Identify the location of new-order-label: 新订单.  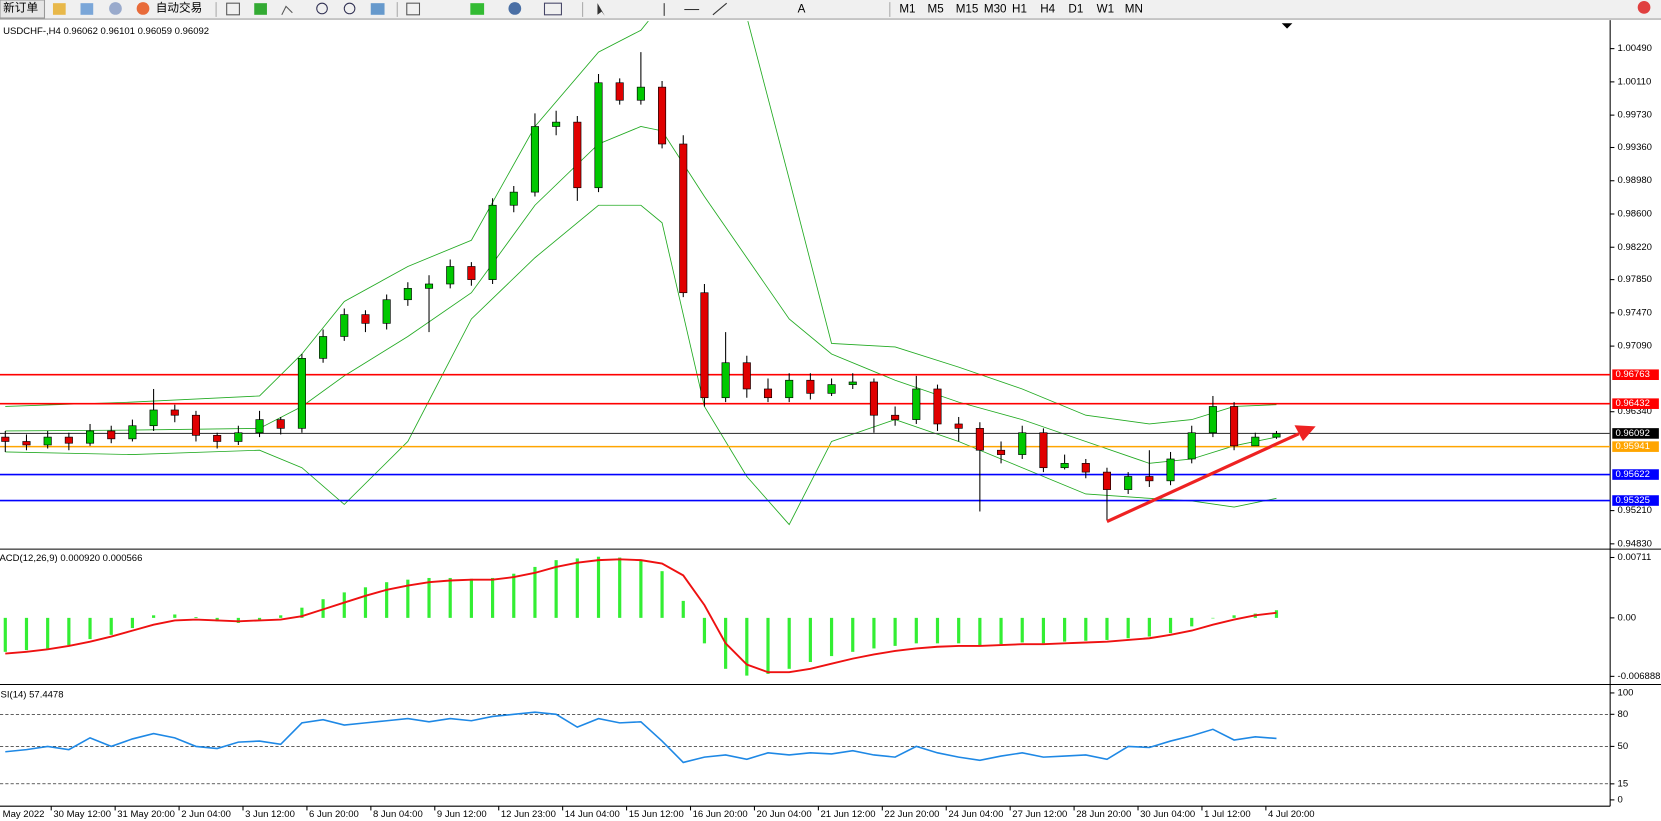
(20, 8).